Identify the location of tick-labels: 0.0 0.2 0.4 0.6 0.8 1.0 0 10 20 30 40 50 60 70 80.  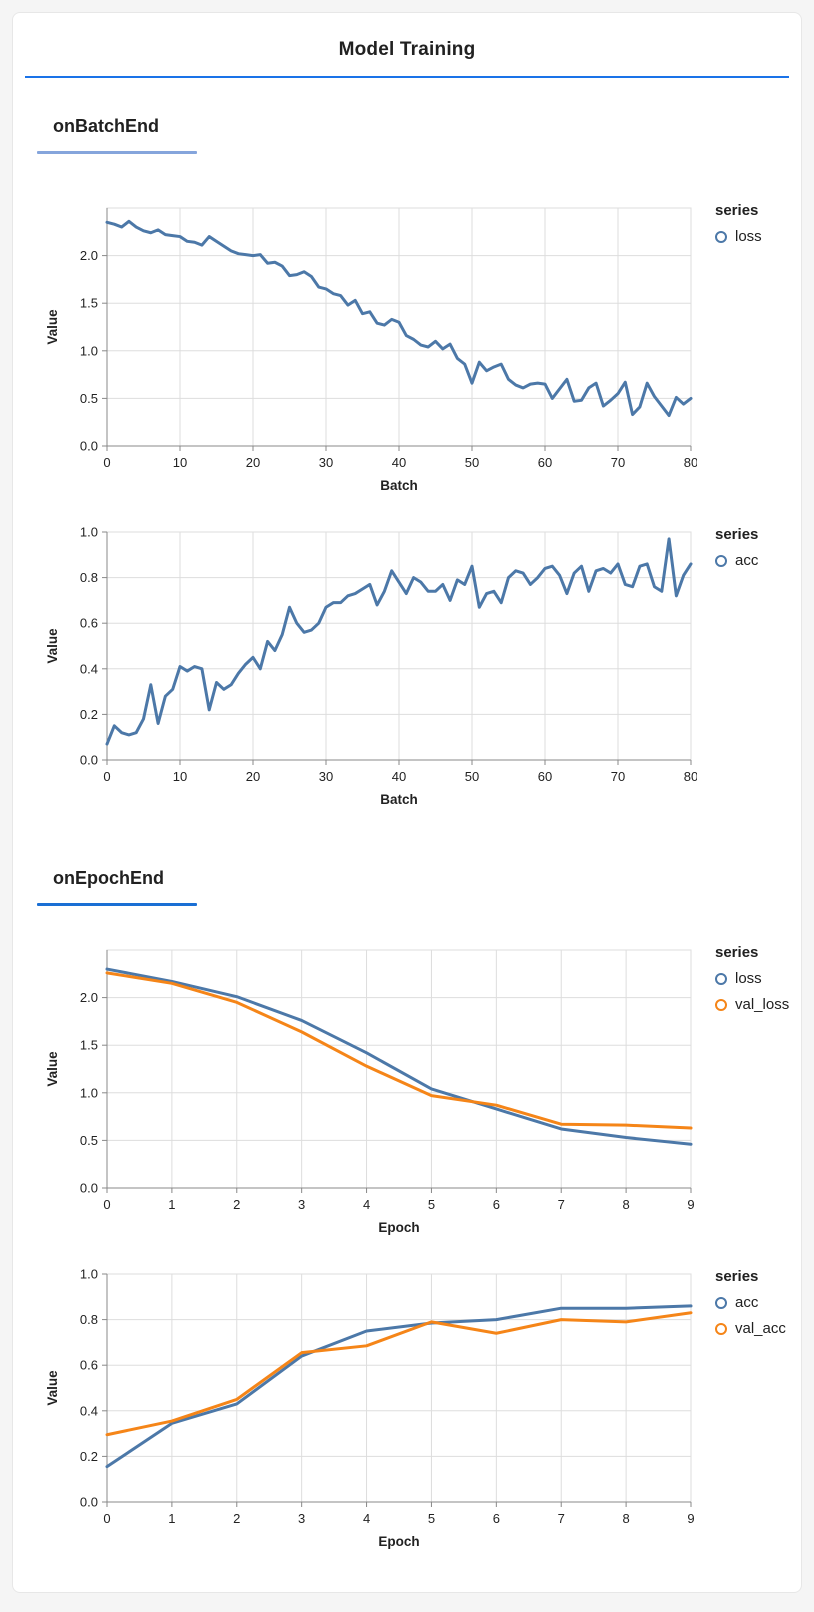
(388, 655).